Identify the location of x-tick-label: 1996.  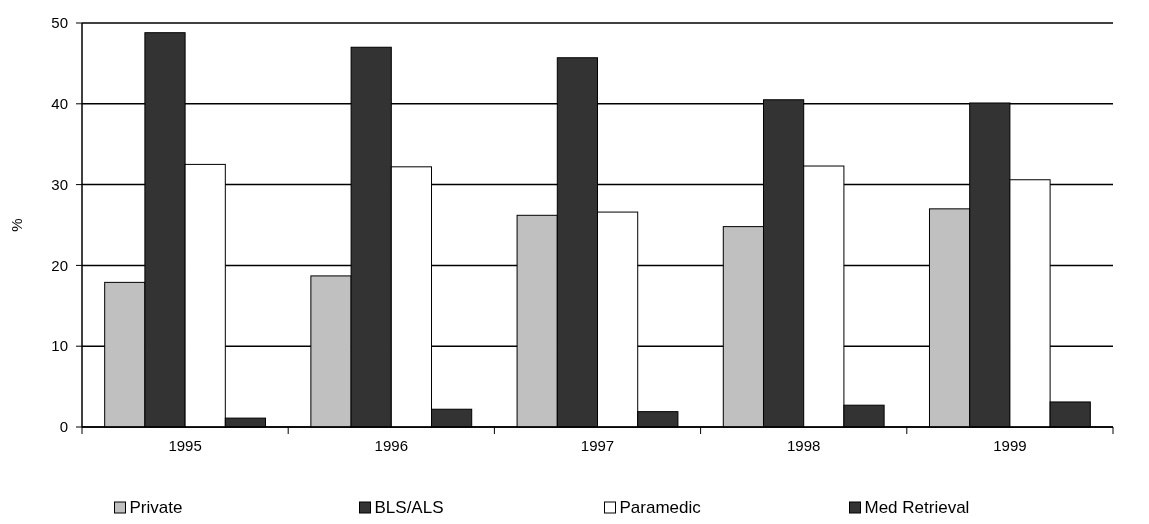
(391, 445).